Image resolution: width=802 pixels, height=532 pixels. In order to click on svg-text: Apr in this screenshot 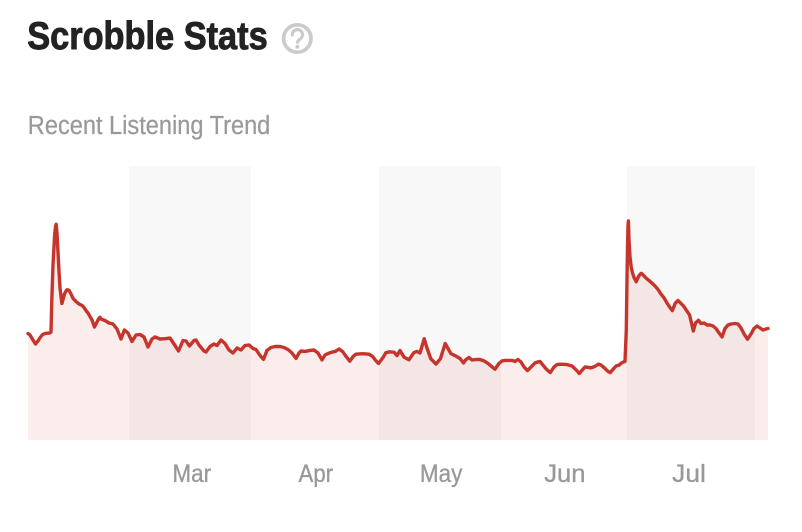, I will do `click(316, 474)`.